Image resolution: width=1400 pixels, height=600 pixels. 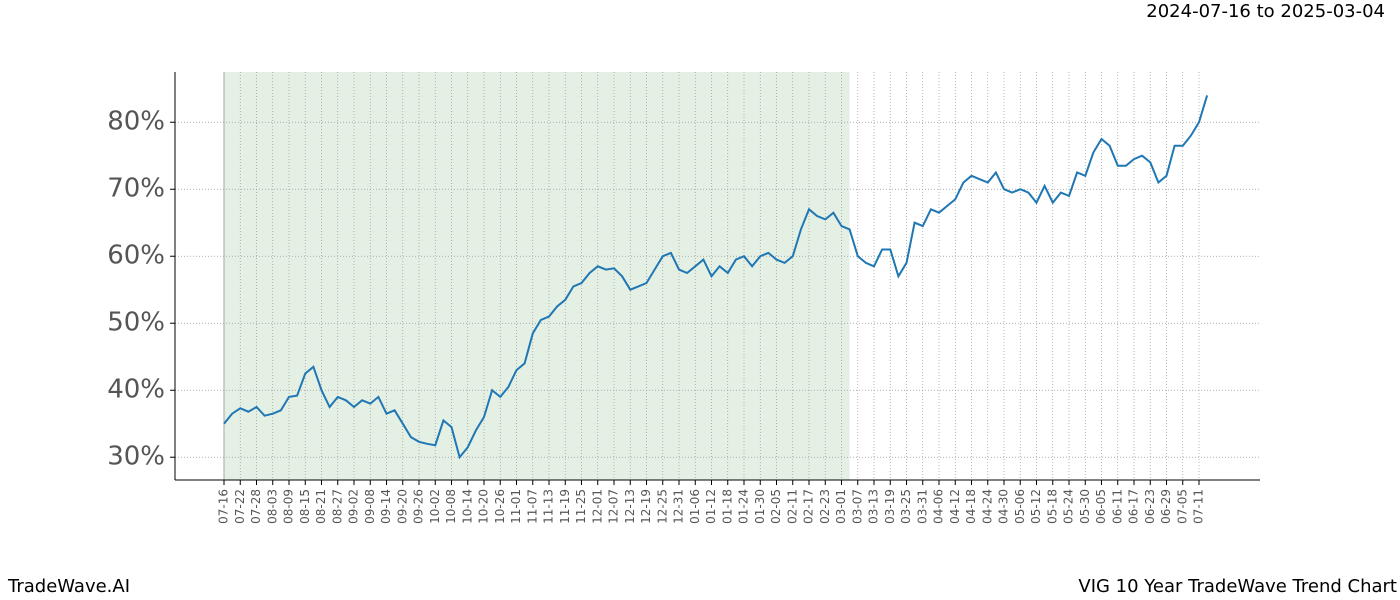 I want to click on x-tick-label: 08-15, so click(x=305, y=506).